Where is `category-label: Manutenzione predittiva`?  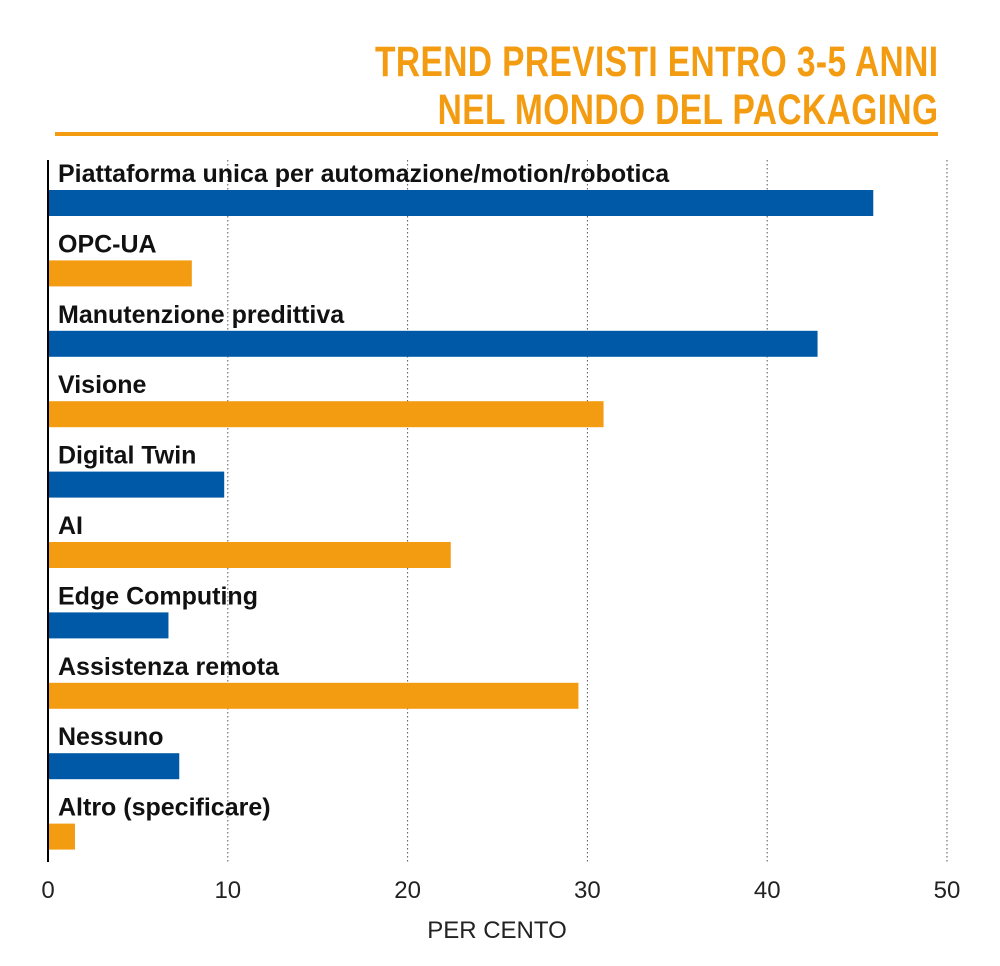 category-label: Manutenzione predittiva is located at coordinates (201, 315).